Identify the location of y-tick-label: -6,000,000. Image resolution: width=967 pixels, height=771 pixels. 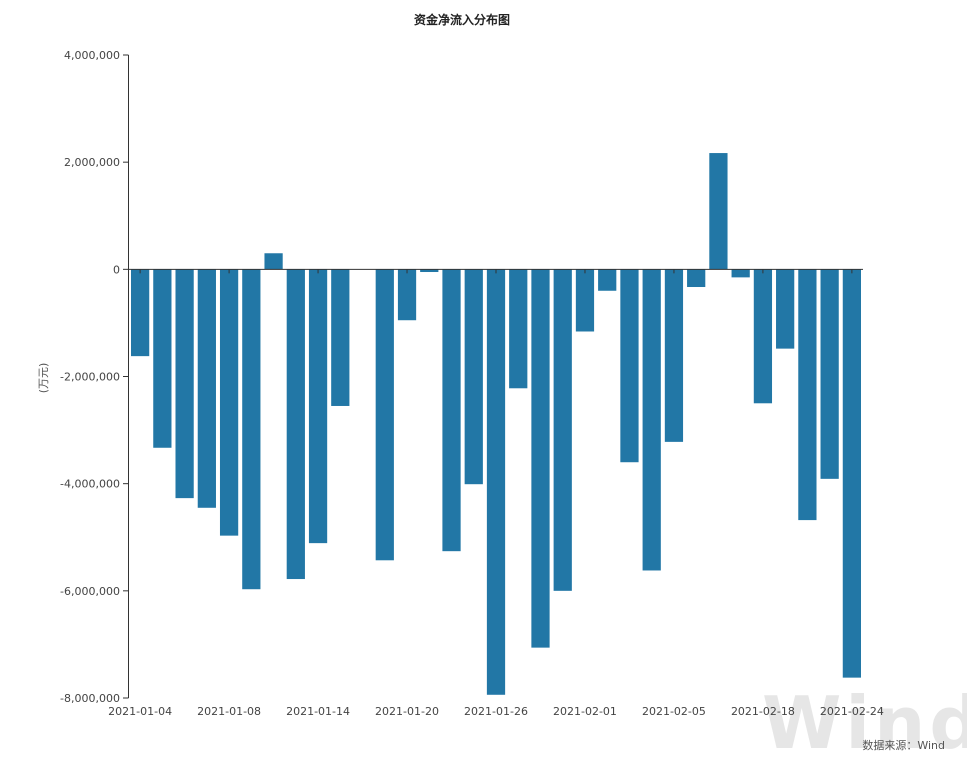
(90, 591).